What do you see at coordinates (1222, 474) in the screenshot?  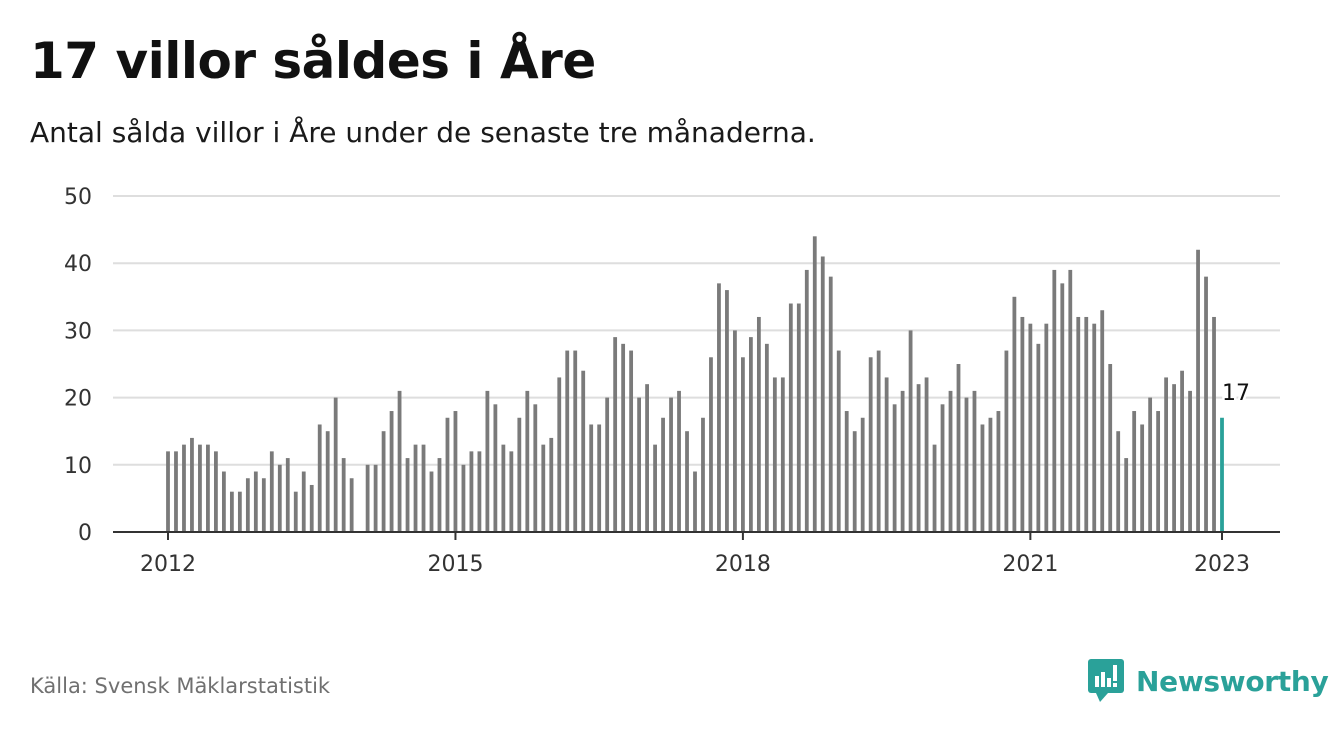 I see `bar-latest` at bounding box center [1222, 474].